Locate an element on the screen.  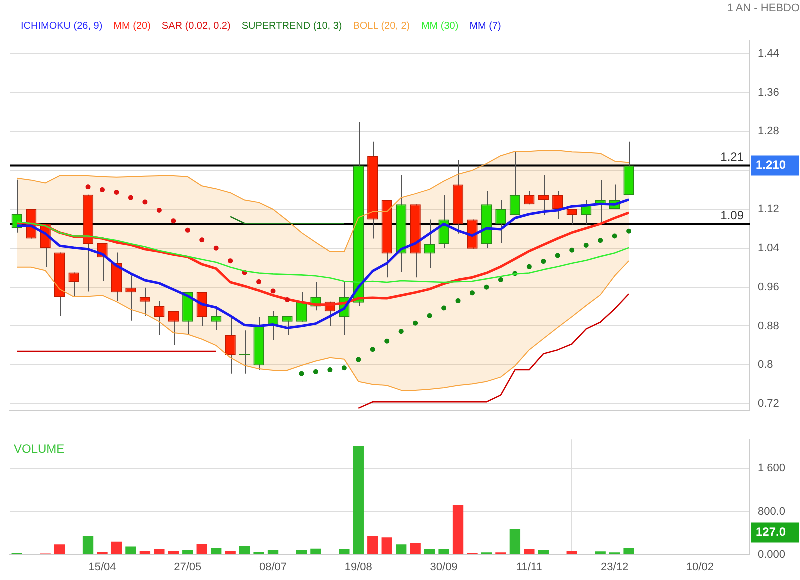
x-tick-label: 19/08 is located at coordinates (358, 567).